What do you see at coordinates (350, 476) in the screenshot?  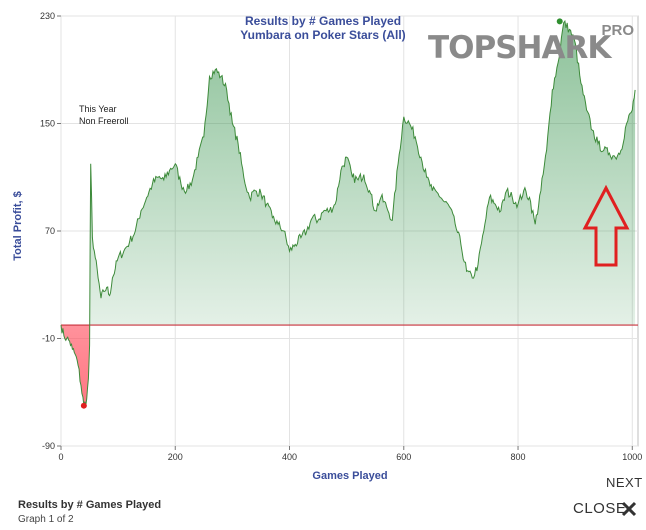 I see `x-axis-label: Games Played` at bounding box center [350, 476].